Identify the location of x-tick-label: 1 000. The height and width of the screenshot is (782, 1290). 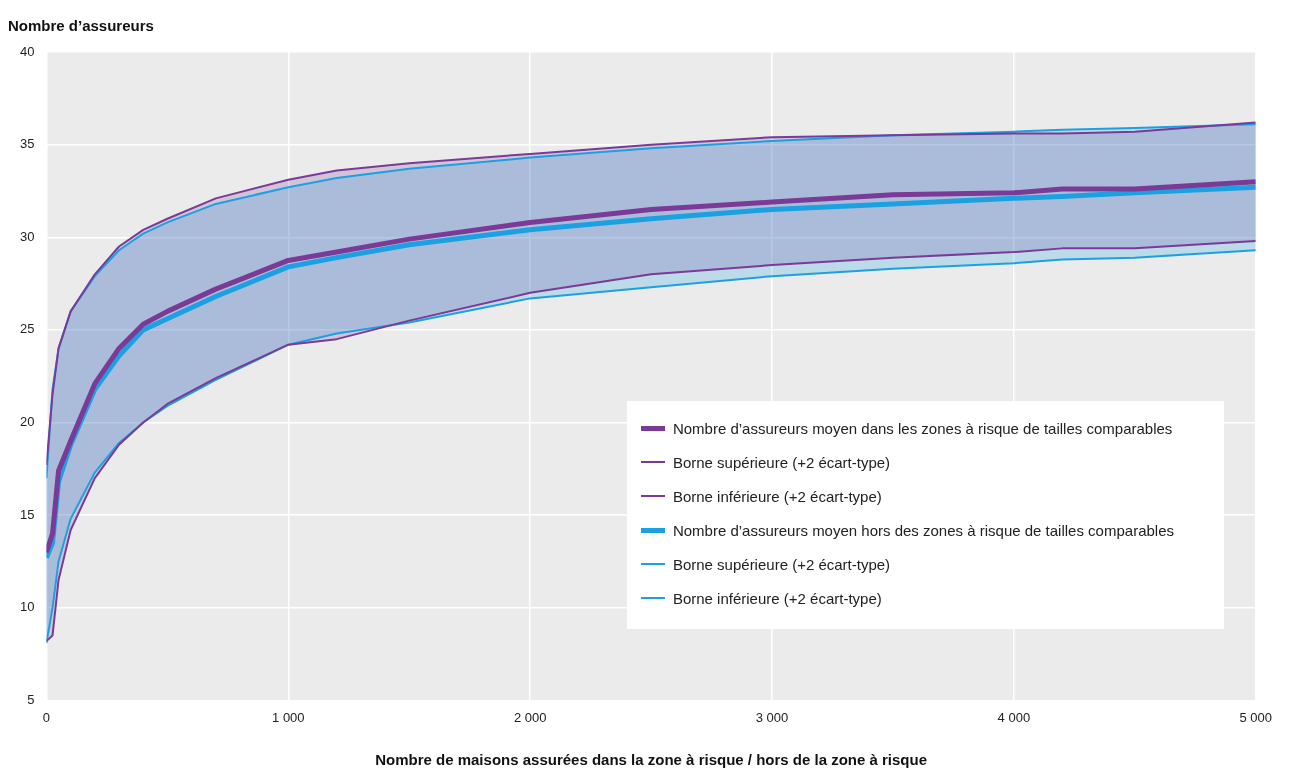
(288, 717).